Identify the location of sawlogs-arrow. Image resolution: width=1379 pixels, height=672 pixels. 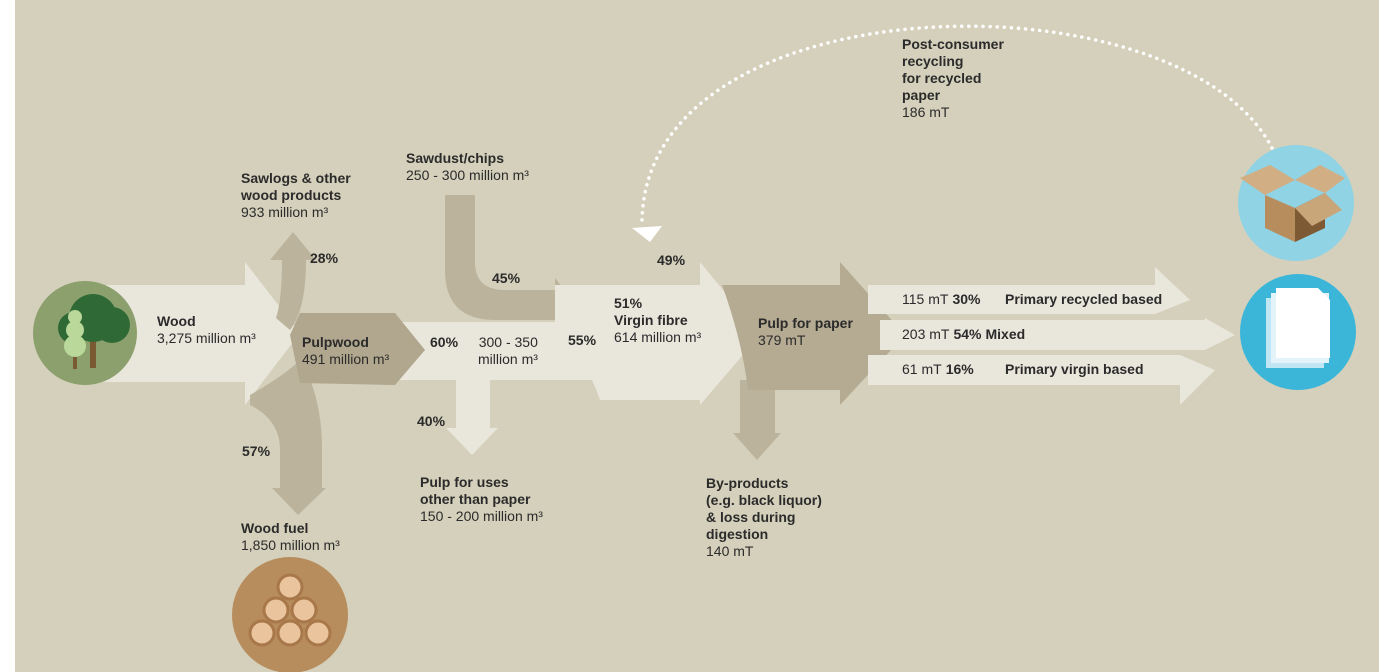
(293, 281).